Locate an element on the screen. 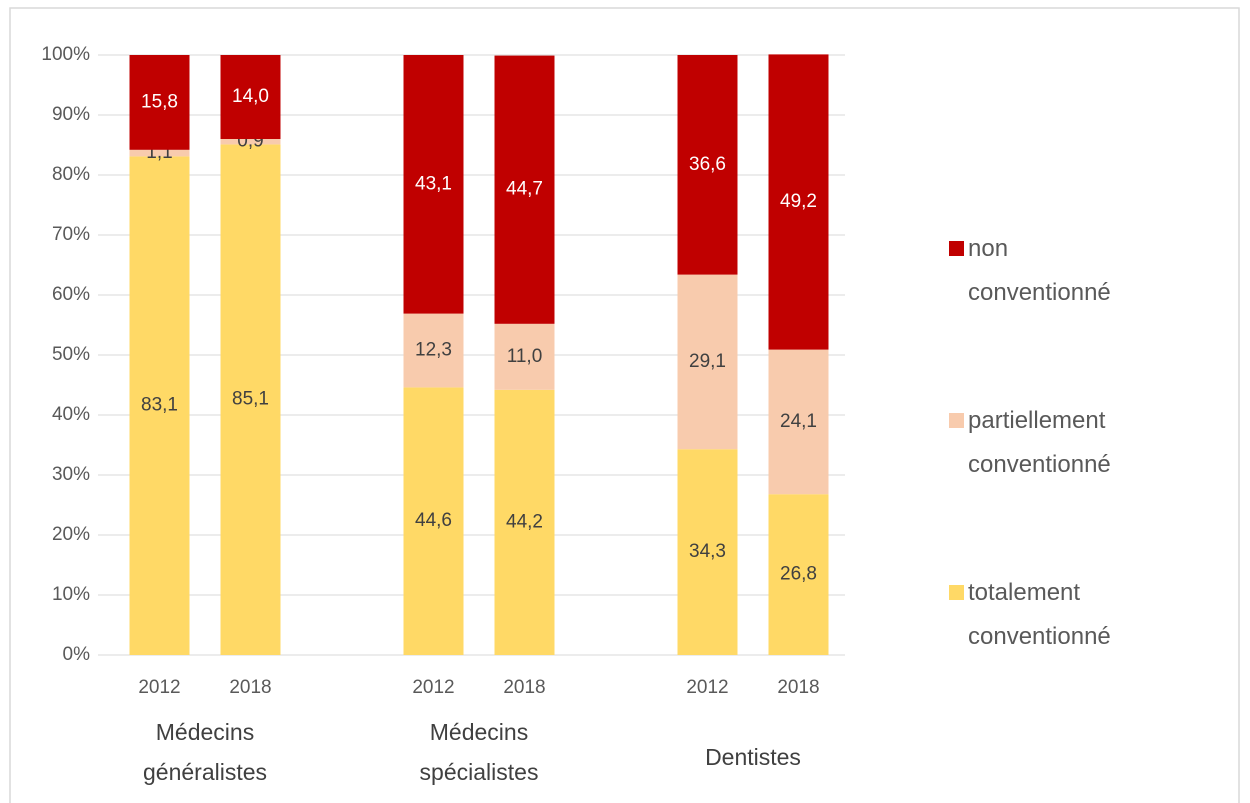  value-label: 44,7 is located at coordinates (524, 189).